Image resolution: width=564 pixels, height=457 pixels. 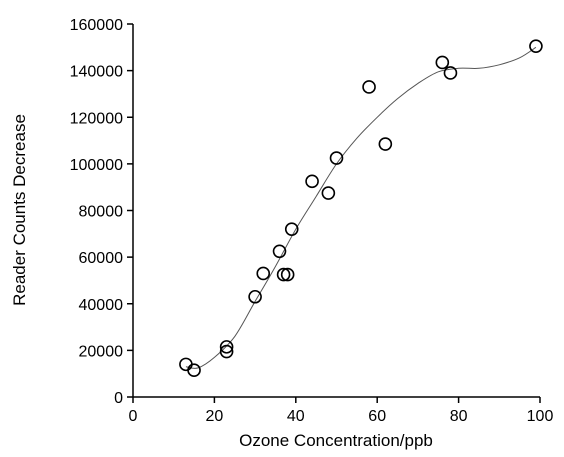 I want to click on x-tick-label: 0, so click(x=133, y=416).